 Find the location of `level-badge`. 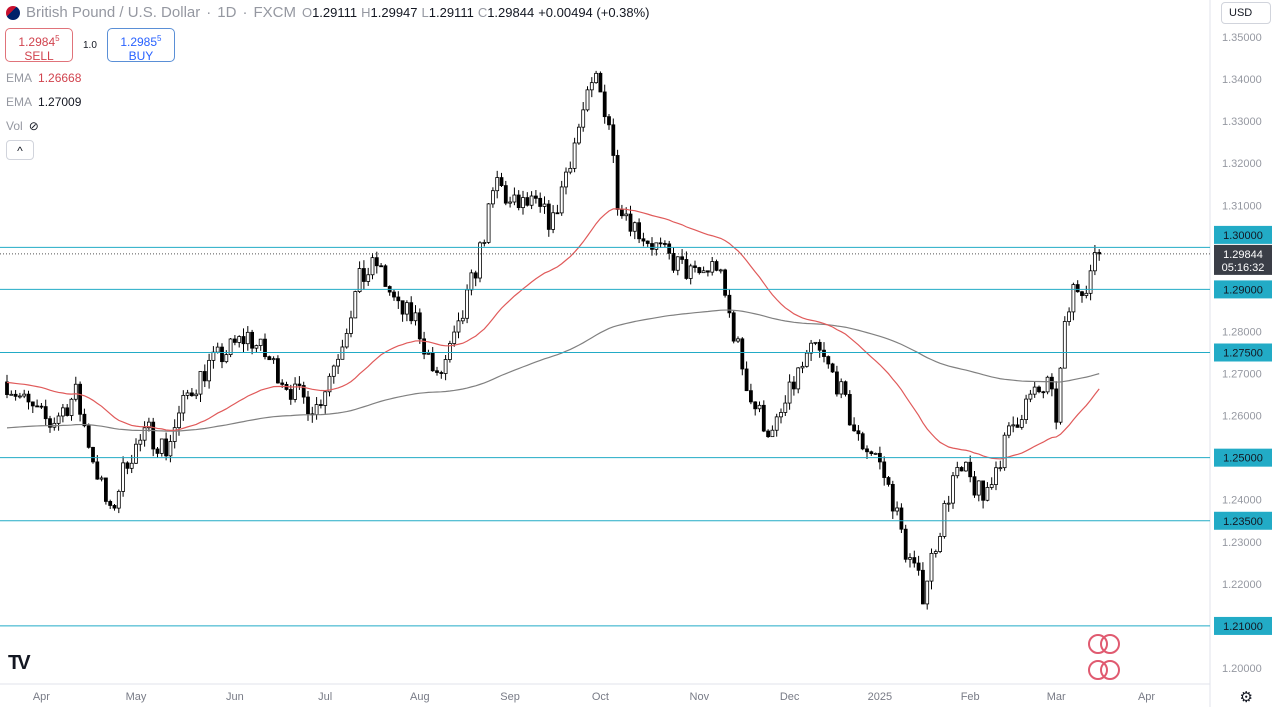

level-badge is located at coordinates (1243, 234).